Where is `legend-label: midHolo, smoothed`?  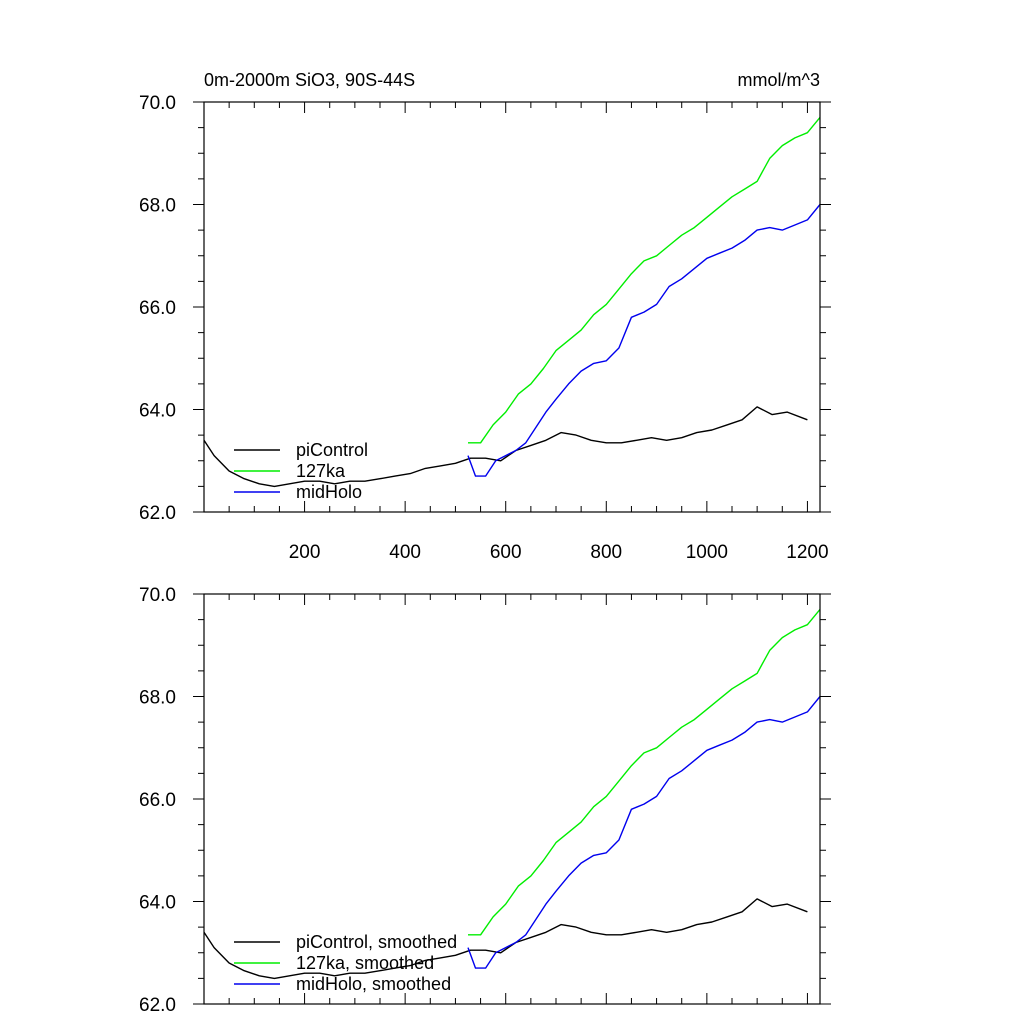
legend-label: midHolo, smoothed is located at coordinates (373, 984).